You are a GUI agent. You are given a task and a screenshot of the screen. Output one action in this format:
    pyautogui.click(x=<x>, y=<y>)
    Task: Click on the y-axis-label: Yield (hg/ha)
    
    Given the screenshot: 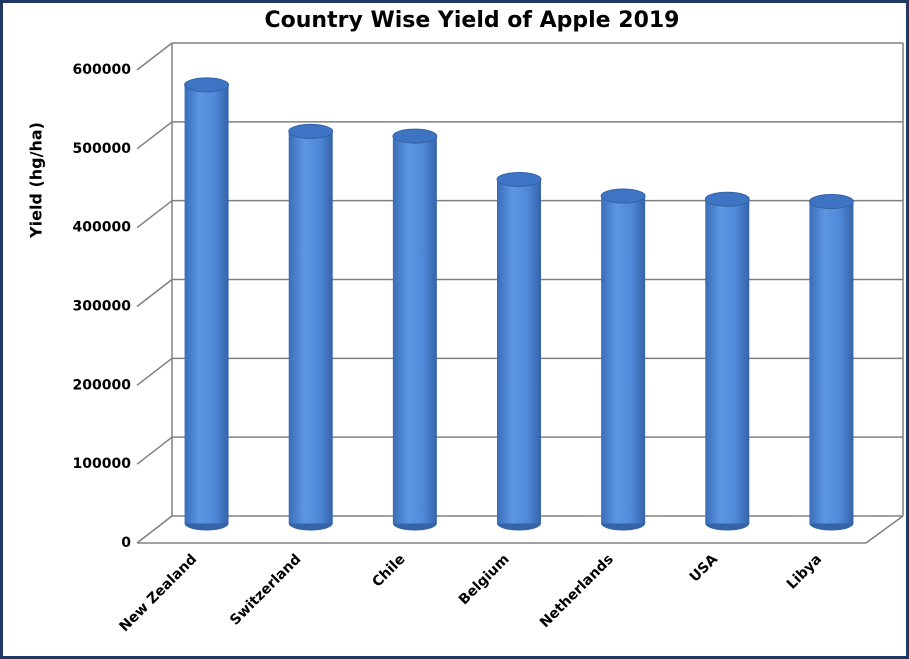 What is the action you would take?
    pyautogui.click(x=36, y=180)
    